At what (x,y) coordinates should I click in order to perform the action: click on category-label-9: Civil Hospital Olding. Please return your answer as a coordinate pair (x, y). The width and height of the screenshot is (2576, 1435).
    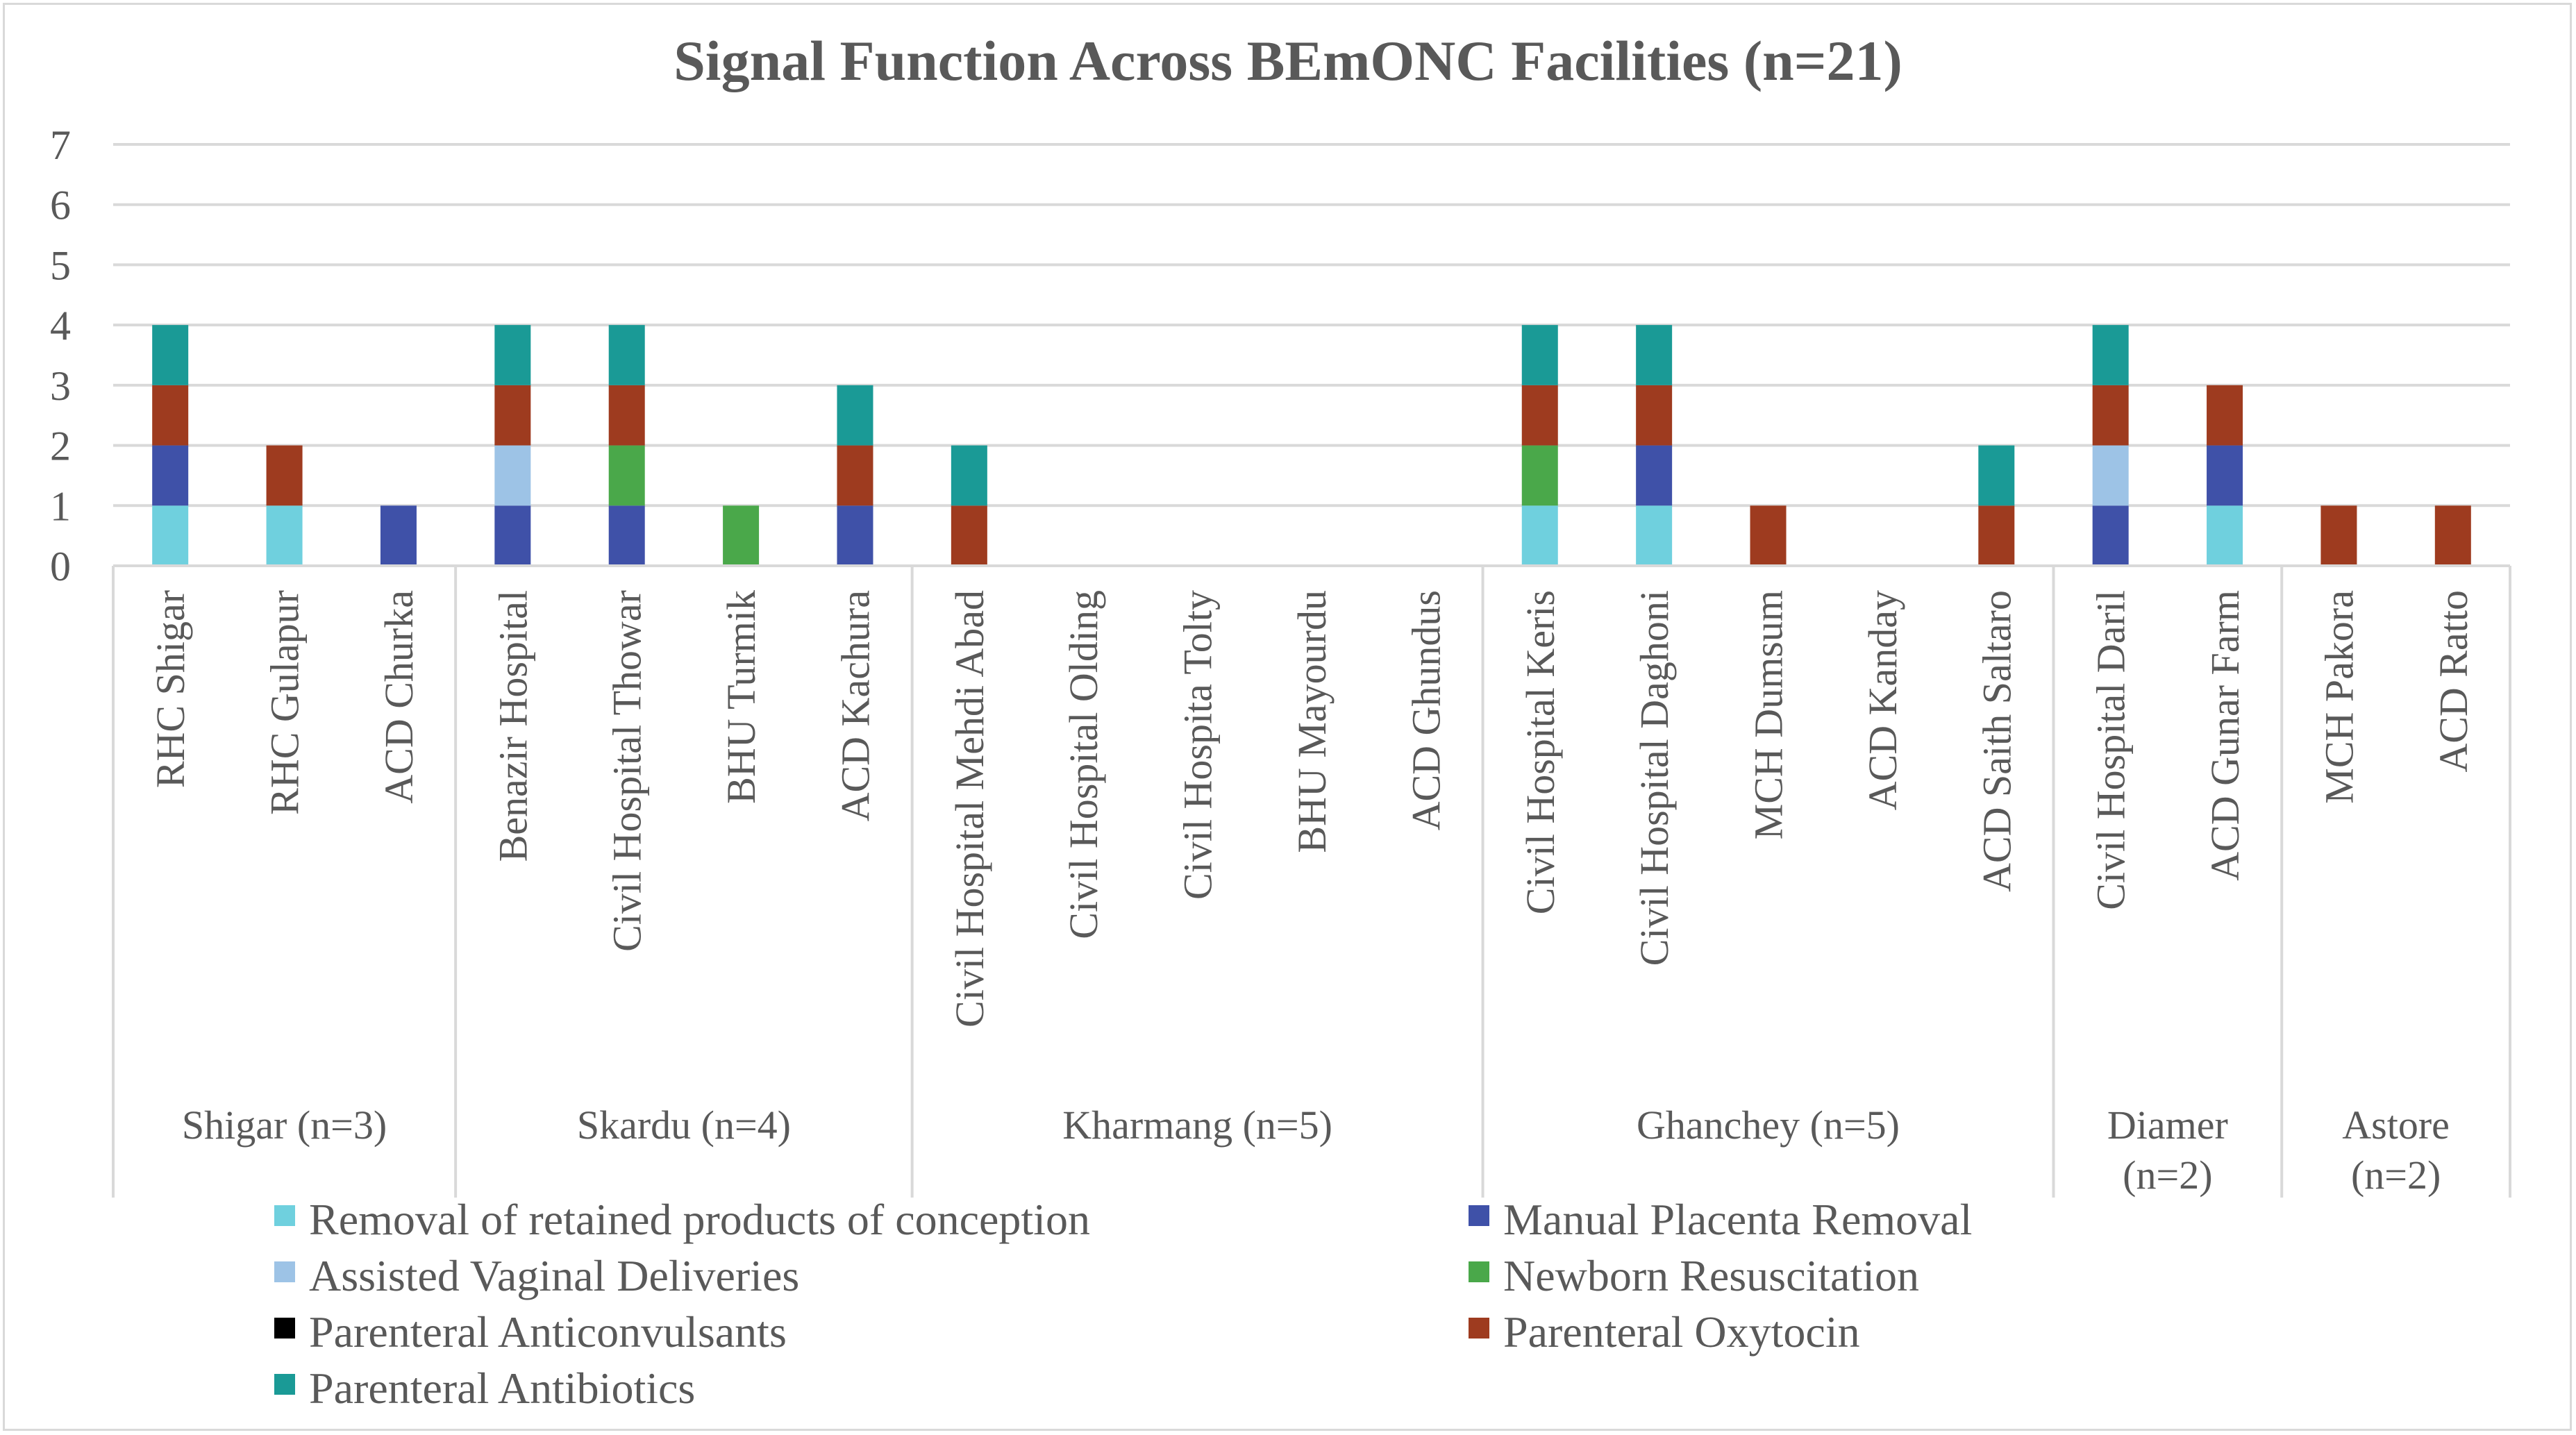
    Looking at the image, I should click on (1083, 764).